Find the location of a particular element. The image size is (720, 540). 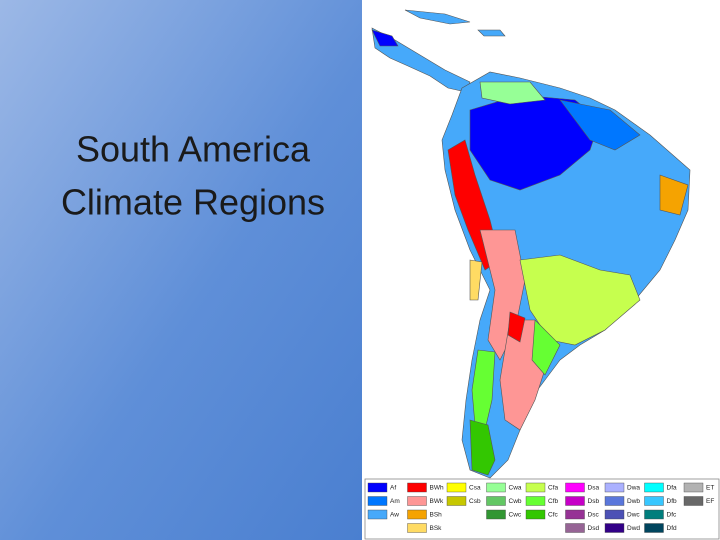

legend-label: BWh is located at coordinates (437, 488).